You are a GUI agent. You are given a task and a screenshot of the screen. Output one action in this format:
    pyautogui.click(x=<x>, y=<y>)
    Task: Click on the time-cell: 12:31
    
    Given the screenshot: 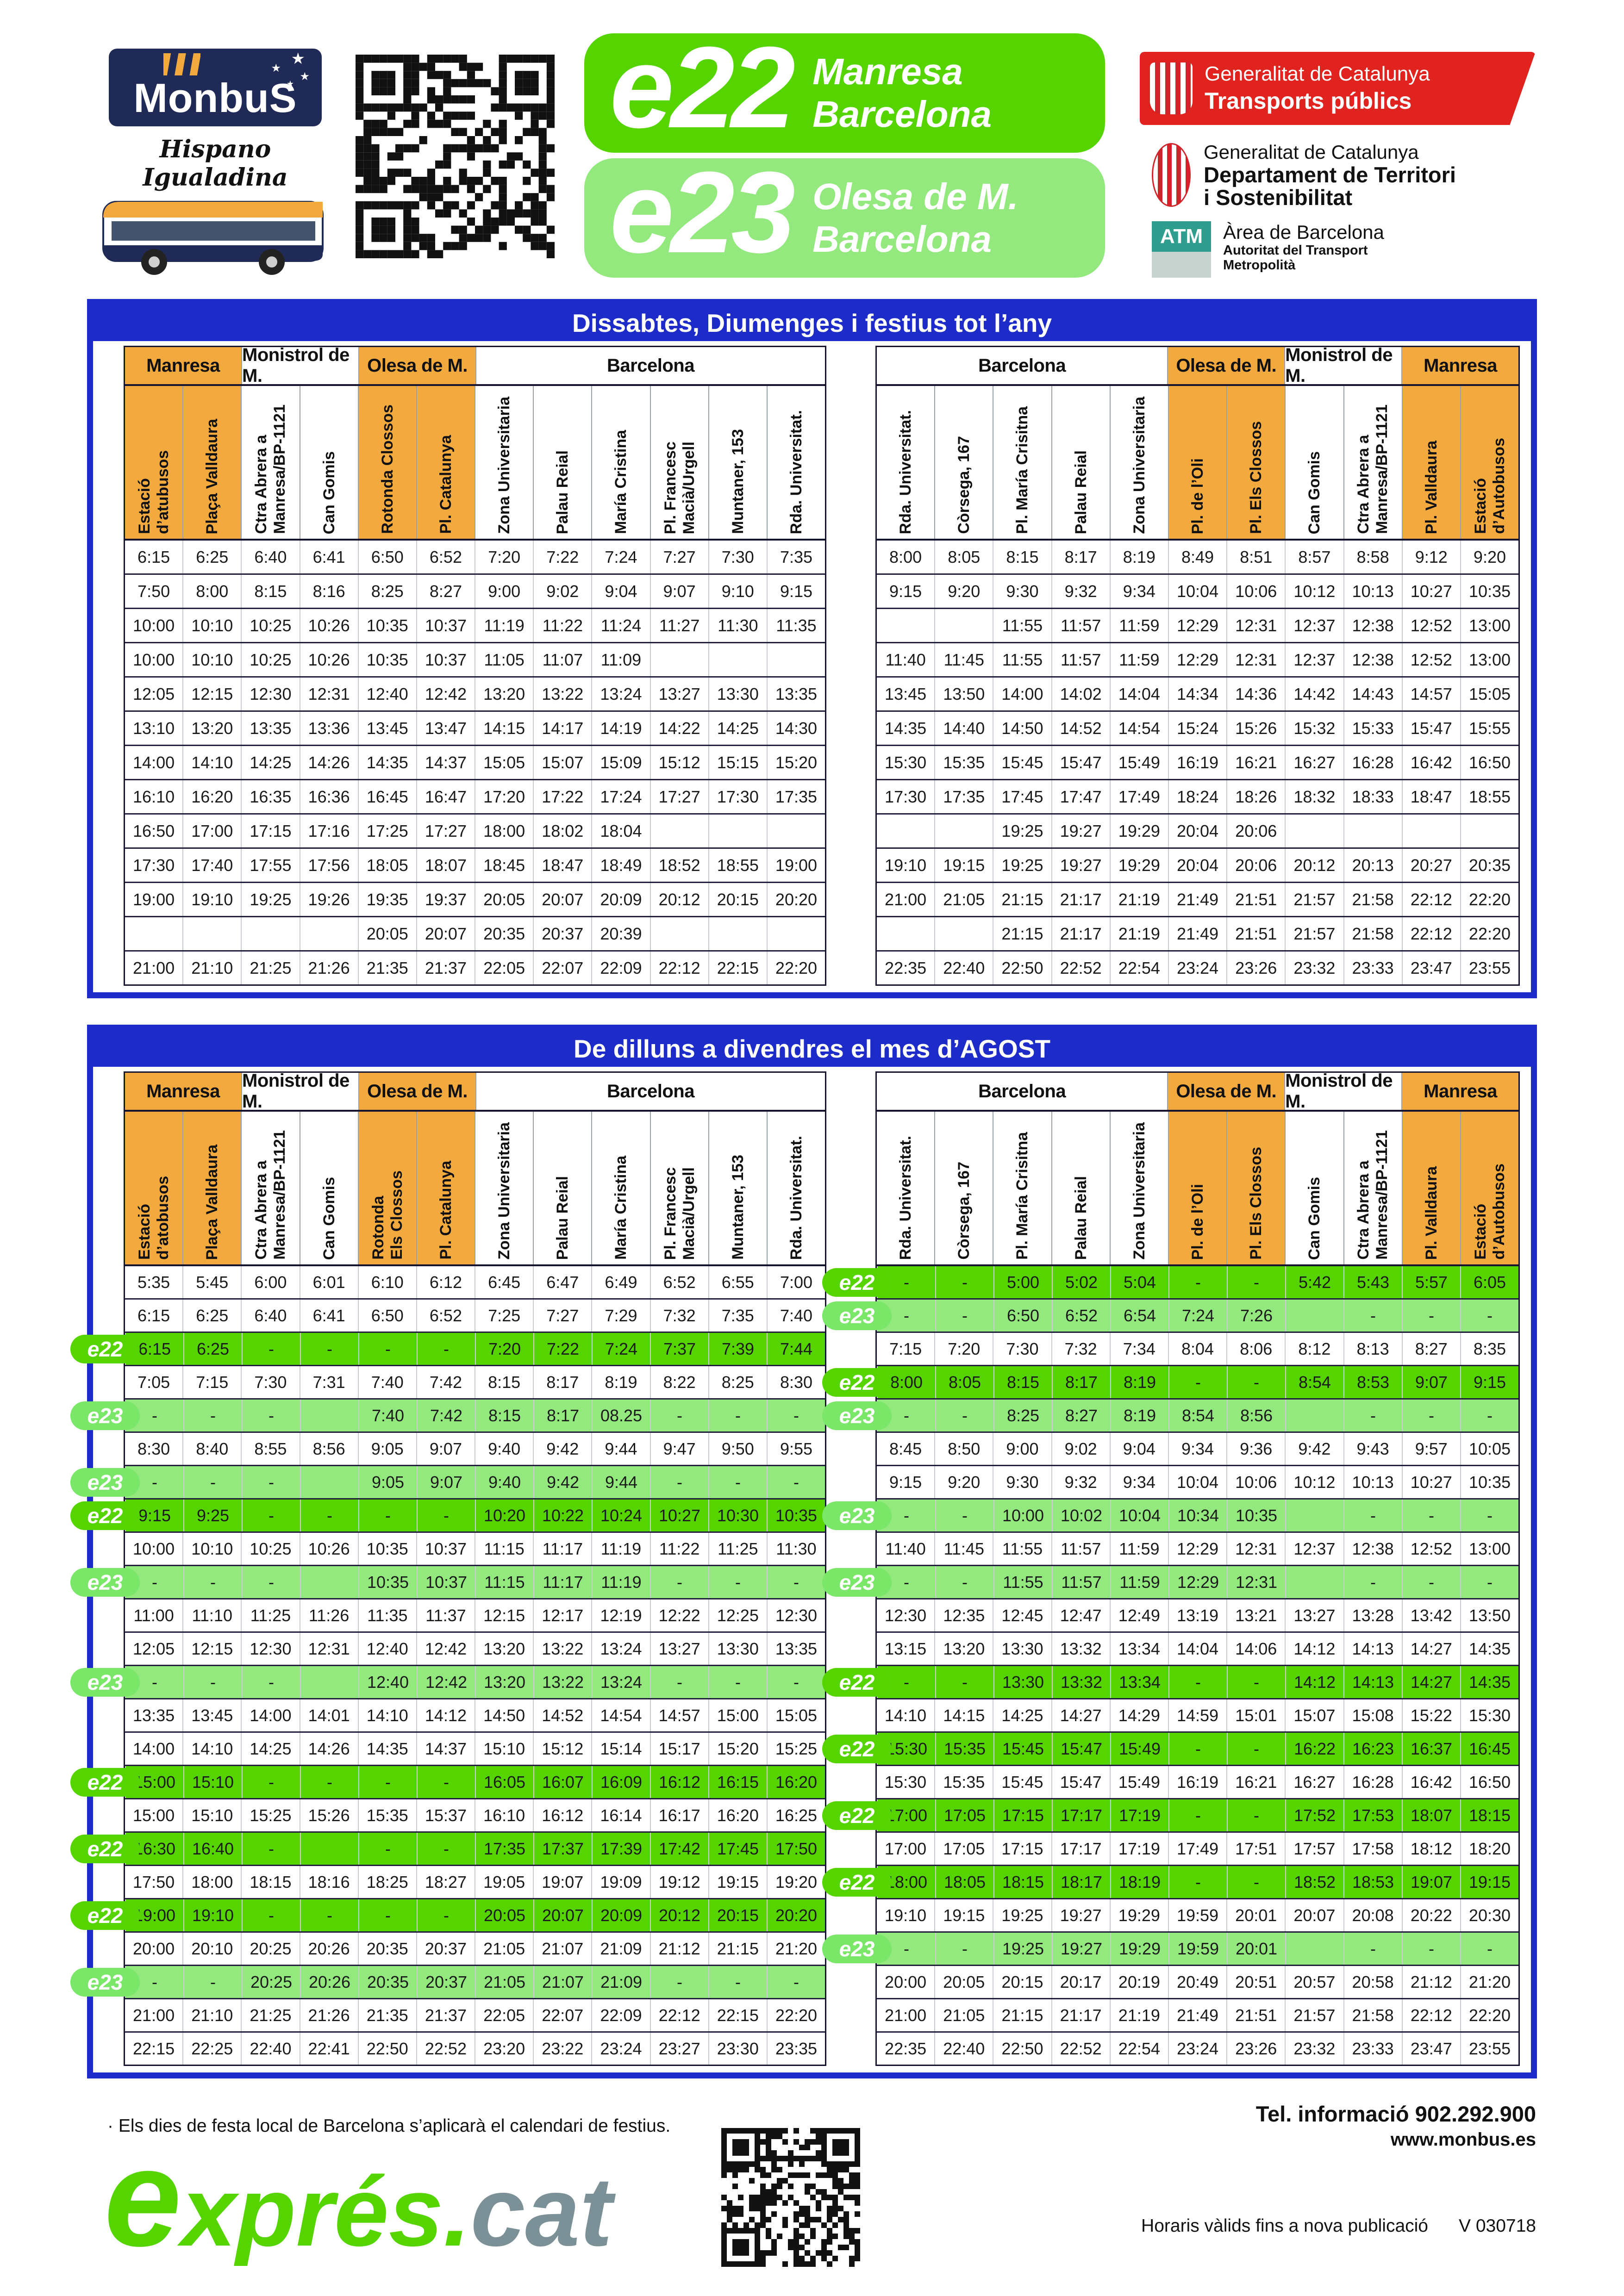 What is the action you would take?
    pyautogui.click(x=328, y=694)
    